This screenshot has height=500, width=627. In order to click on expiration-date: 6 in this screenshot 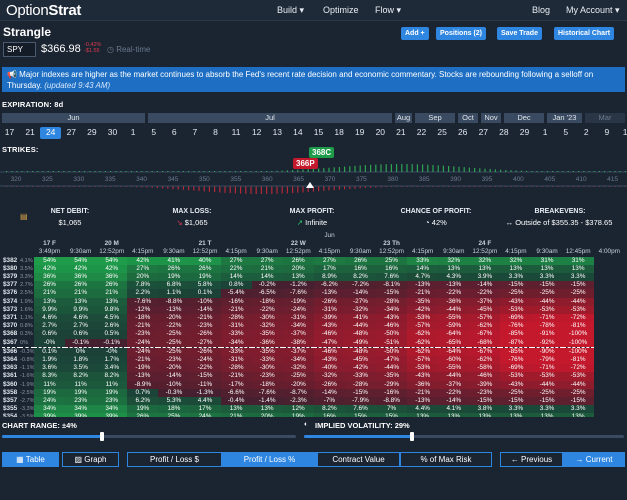, I will do `click(174, 132)`.